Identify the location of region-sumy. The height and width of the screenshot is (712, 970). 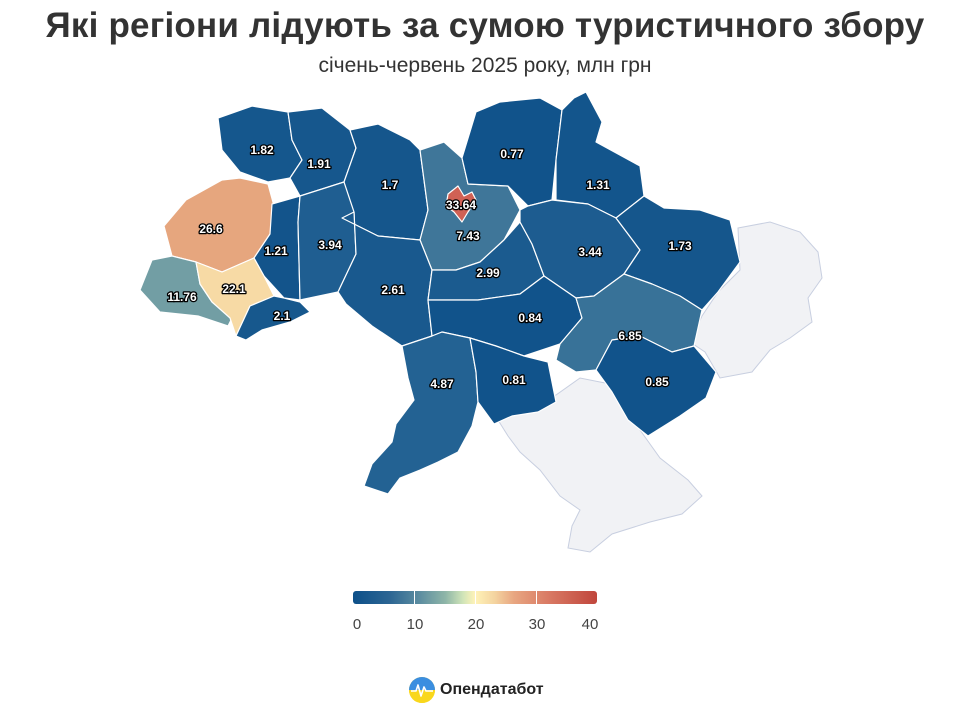
(600, 155).